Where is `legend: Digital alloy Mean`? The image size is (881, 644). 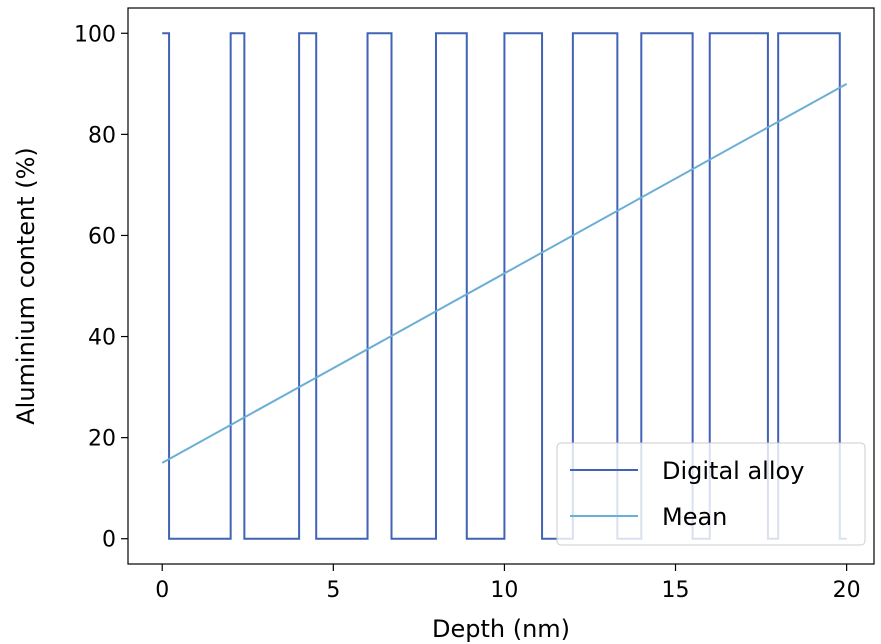 legend: Digital alloy Mean is located at coordinates (711, 494).